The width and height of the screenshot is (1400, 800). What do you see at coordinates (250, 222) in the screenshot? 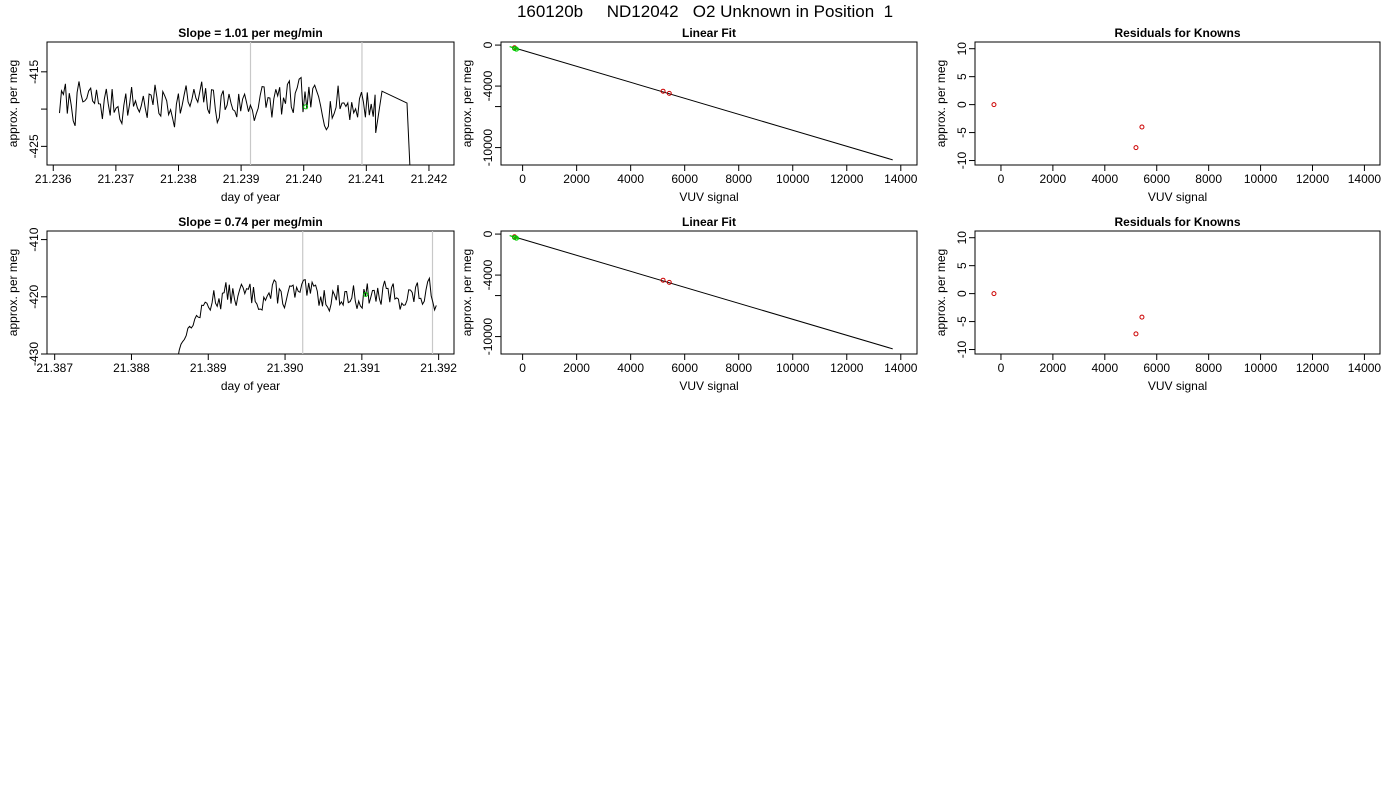
I see `plot-title: Slope = 0.74 per meg/min` at bounding box center [250, 222].